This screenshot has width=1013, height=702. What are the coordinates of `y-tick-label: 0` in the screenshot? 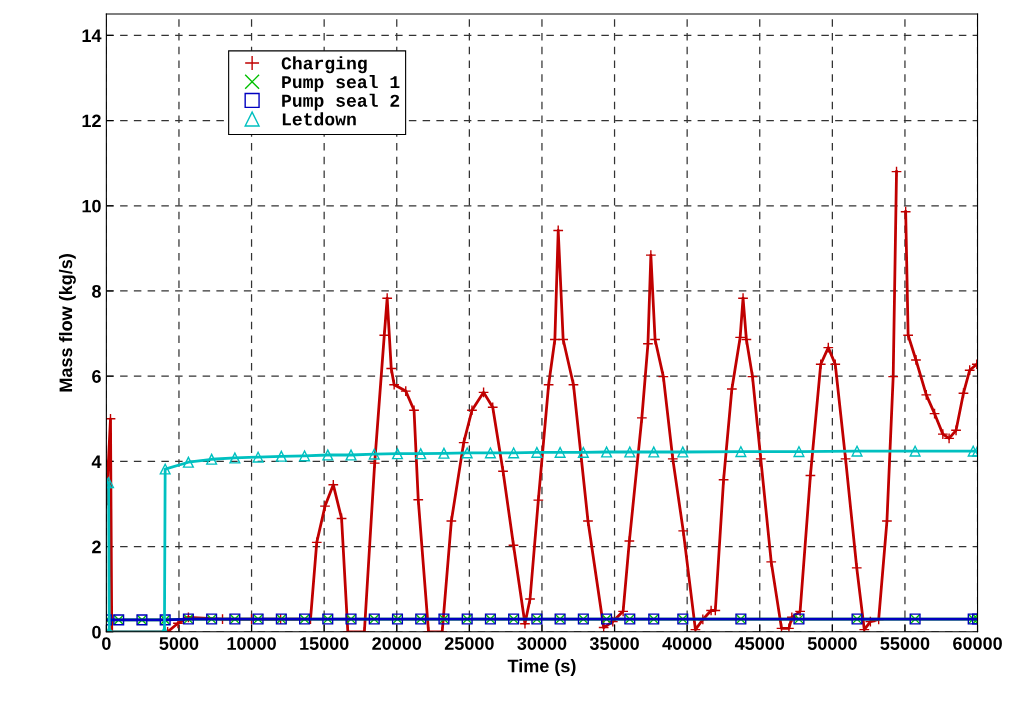 It's located at (96, 632).